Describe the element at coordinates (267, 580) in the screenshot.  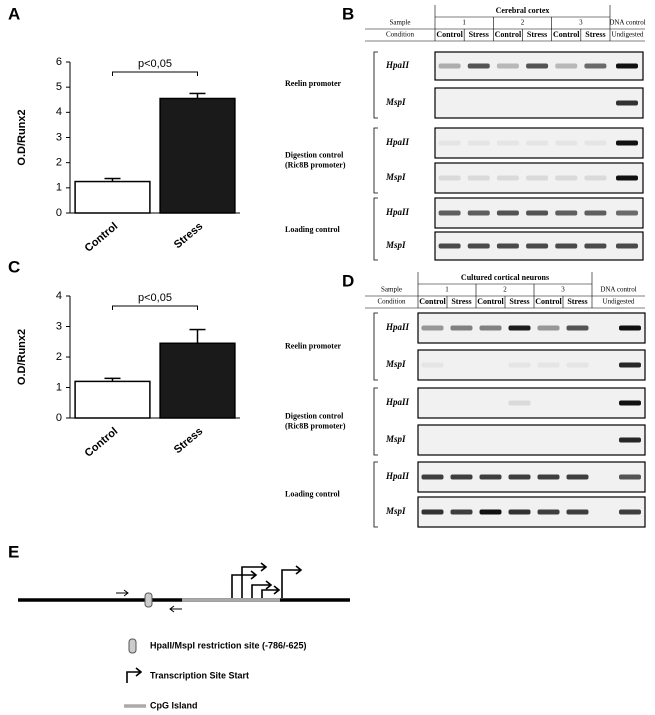
I see `tss-arrows` at that location.